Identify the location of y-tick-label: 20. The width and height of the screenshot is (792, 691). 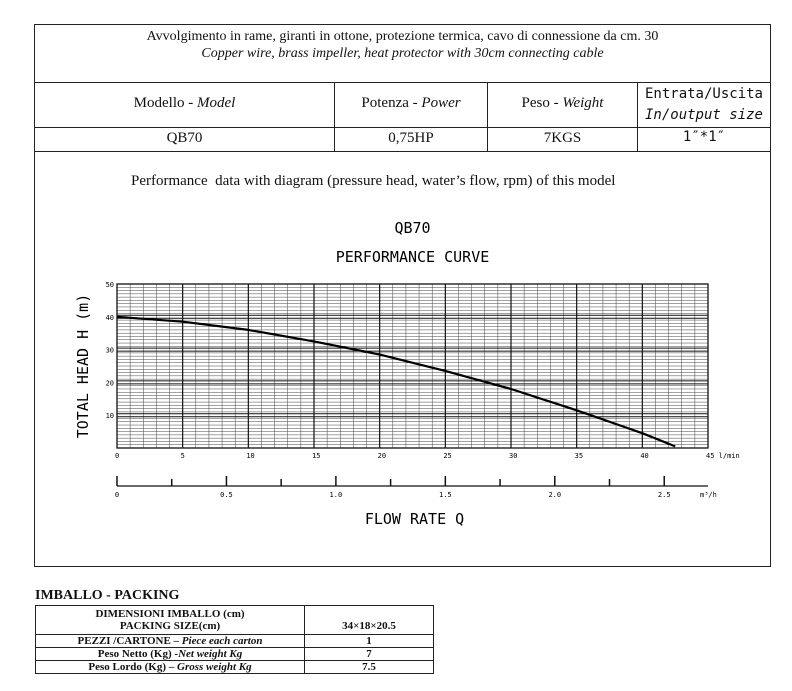
(110, 383).